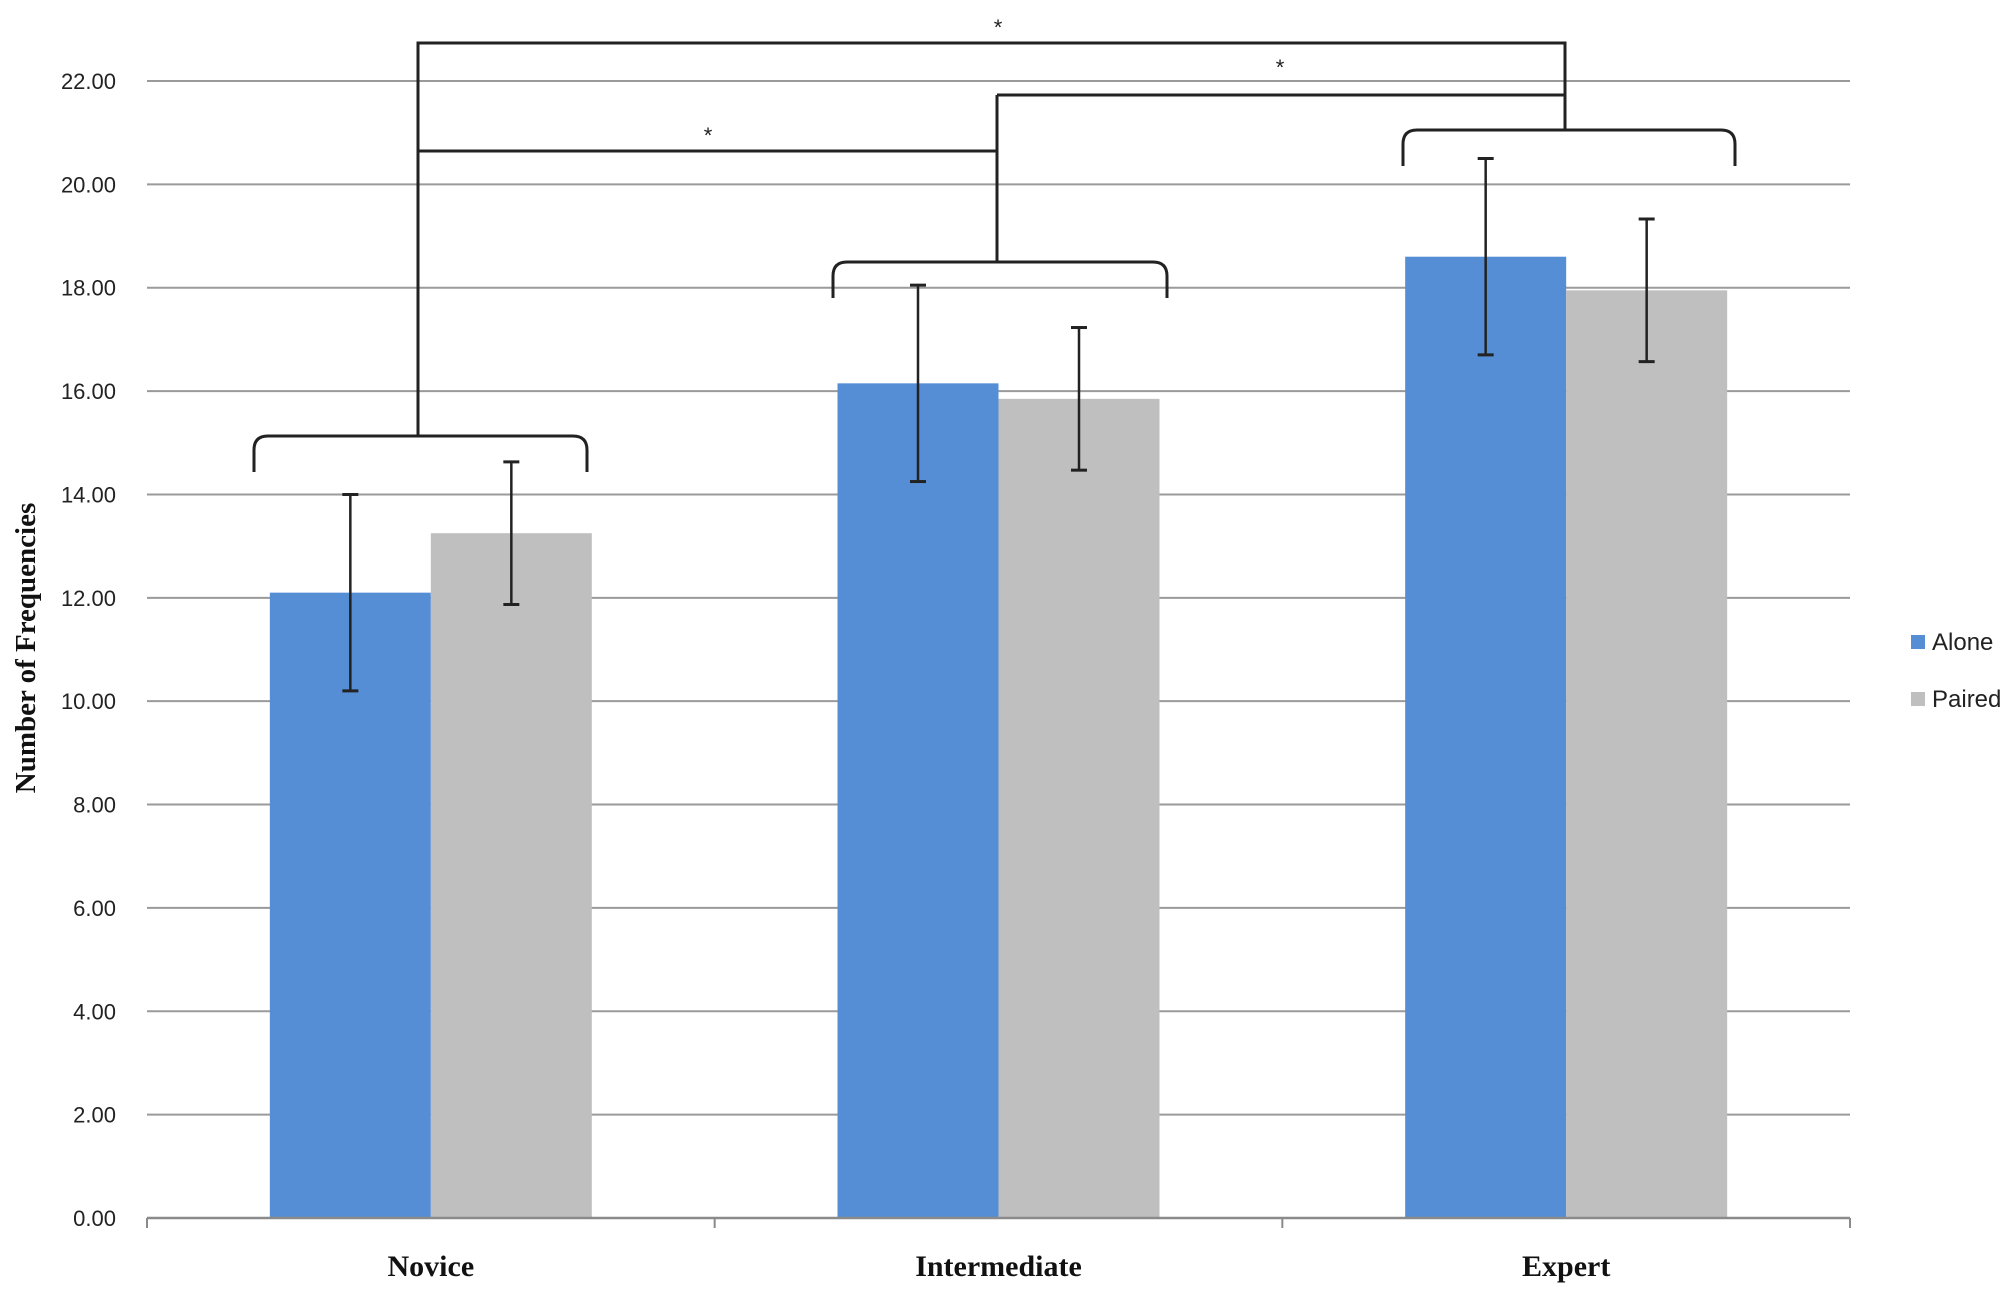  Describe the element at coordinates (1918, 642) in the screenshot. I see `legend-swatch-alone` at that location.